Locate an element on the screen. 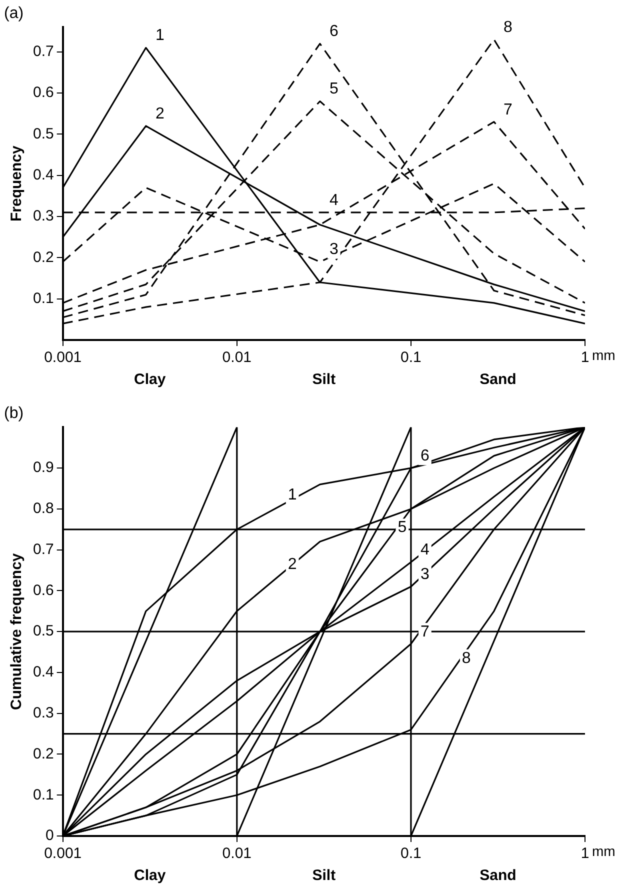  chart-title: (a) is located at coordinates (14, 13).